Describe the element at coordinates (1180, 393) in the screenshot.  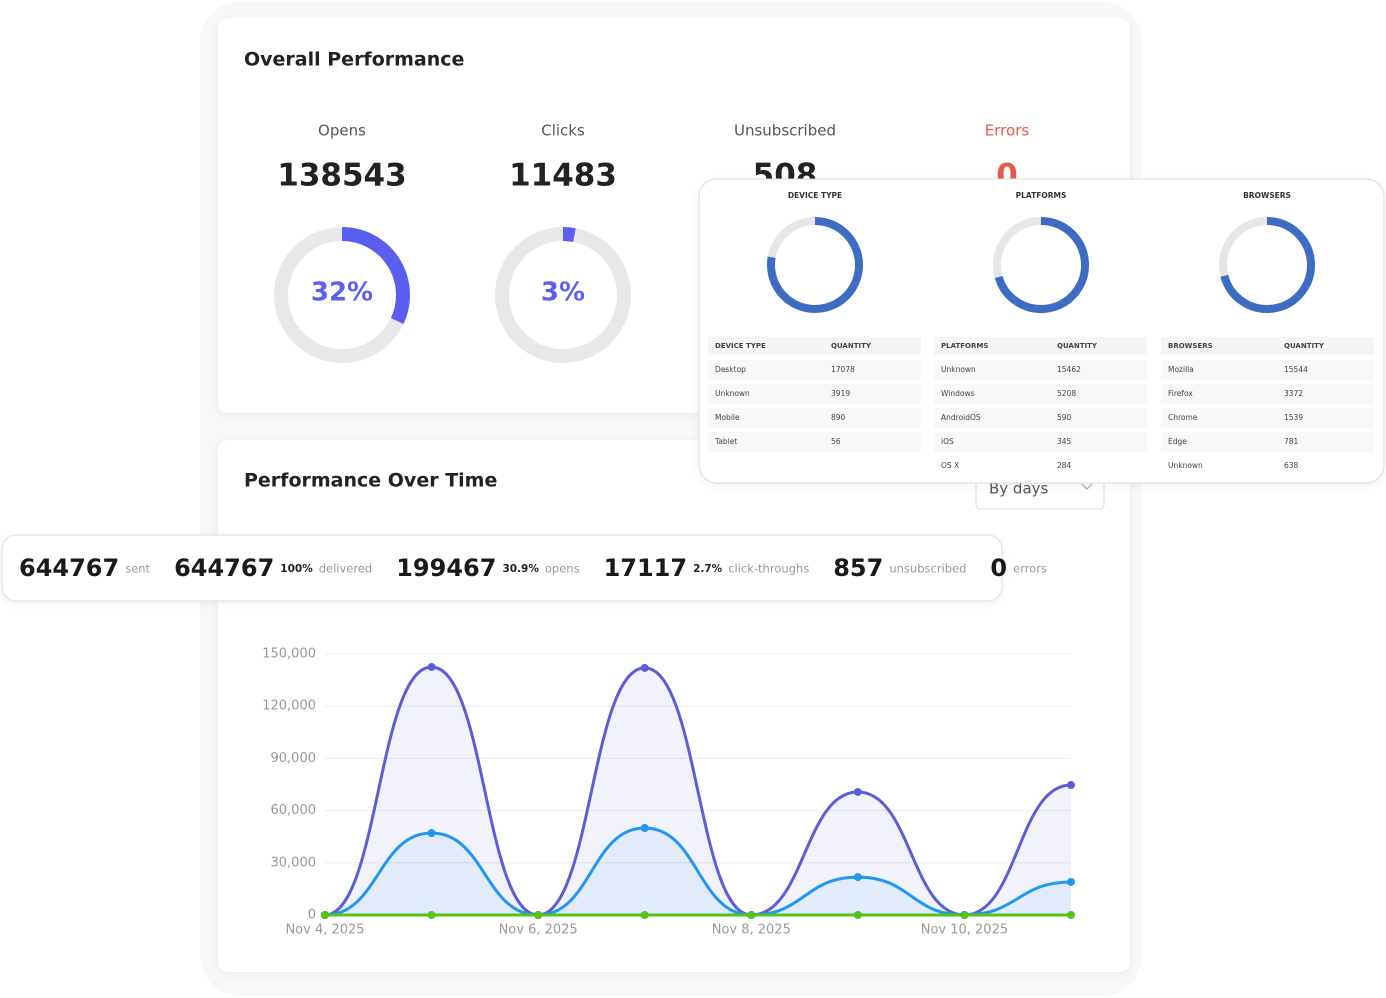
I see `table-cell: Firefox` at that location.